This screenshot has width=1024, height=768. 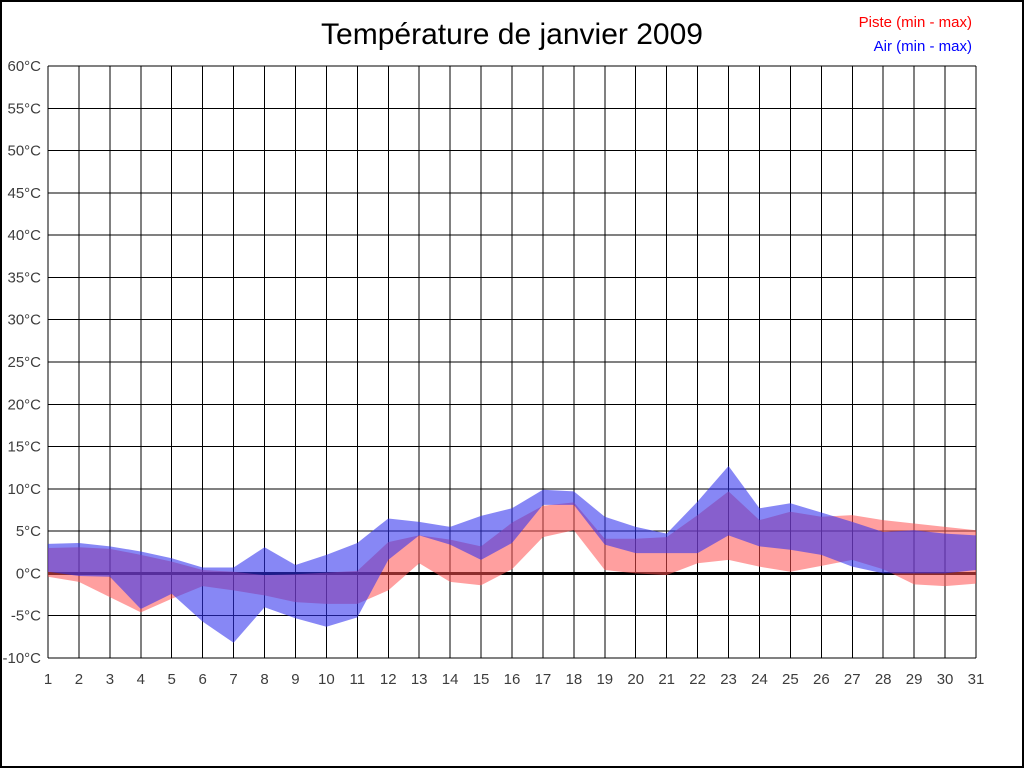 I want to click on x-axis-tick-label: 20, so click(x=635, y=679).